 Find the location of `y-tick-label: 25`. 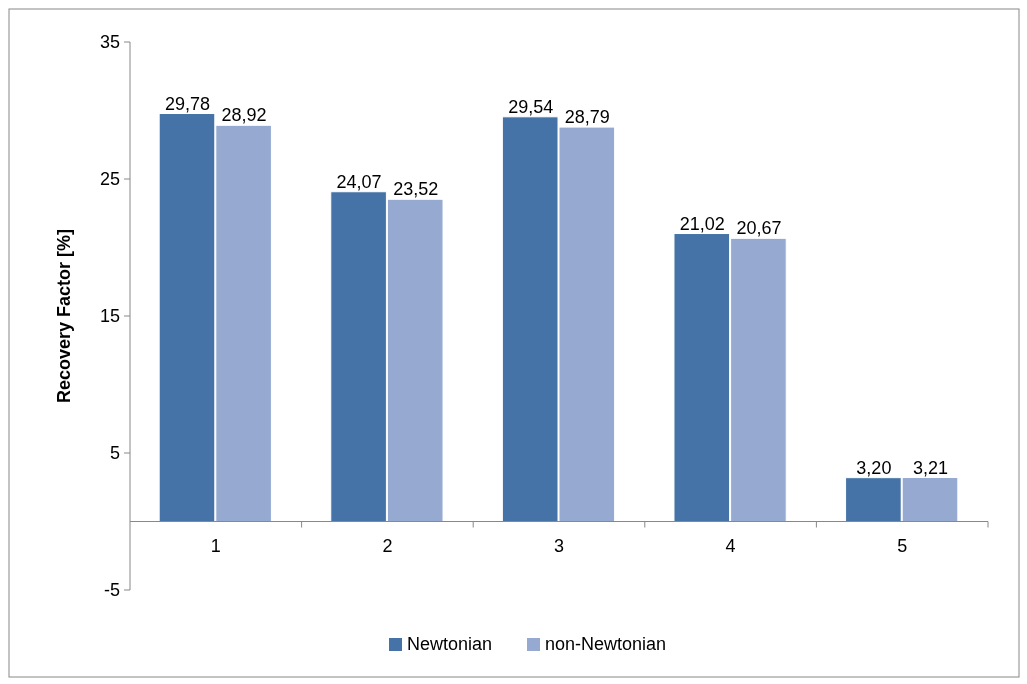

y-tick-label: 25 is located at coordinates (109, 179).